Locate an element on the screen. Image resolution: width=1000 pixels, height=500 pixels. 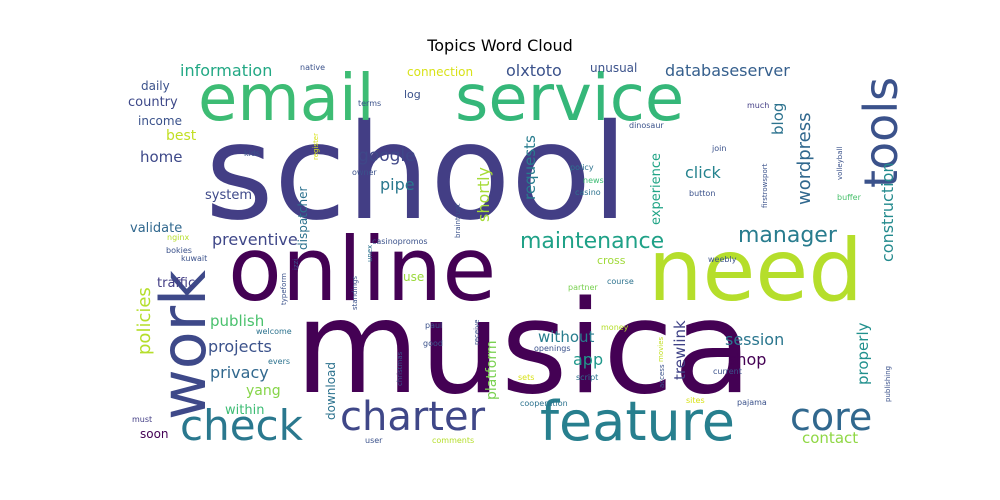
word-policies: policies is located at coordinates (144, 321).